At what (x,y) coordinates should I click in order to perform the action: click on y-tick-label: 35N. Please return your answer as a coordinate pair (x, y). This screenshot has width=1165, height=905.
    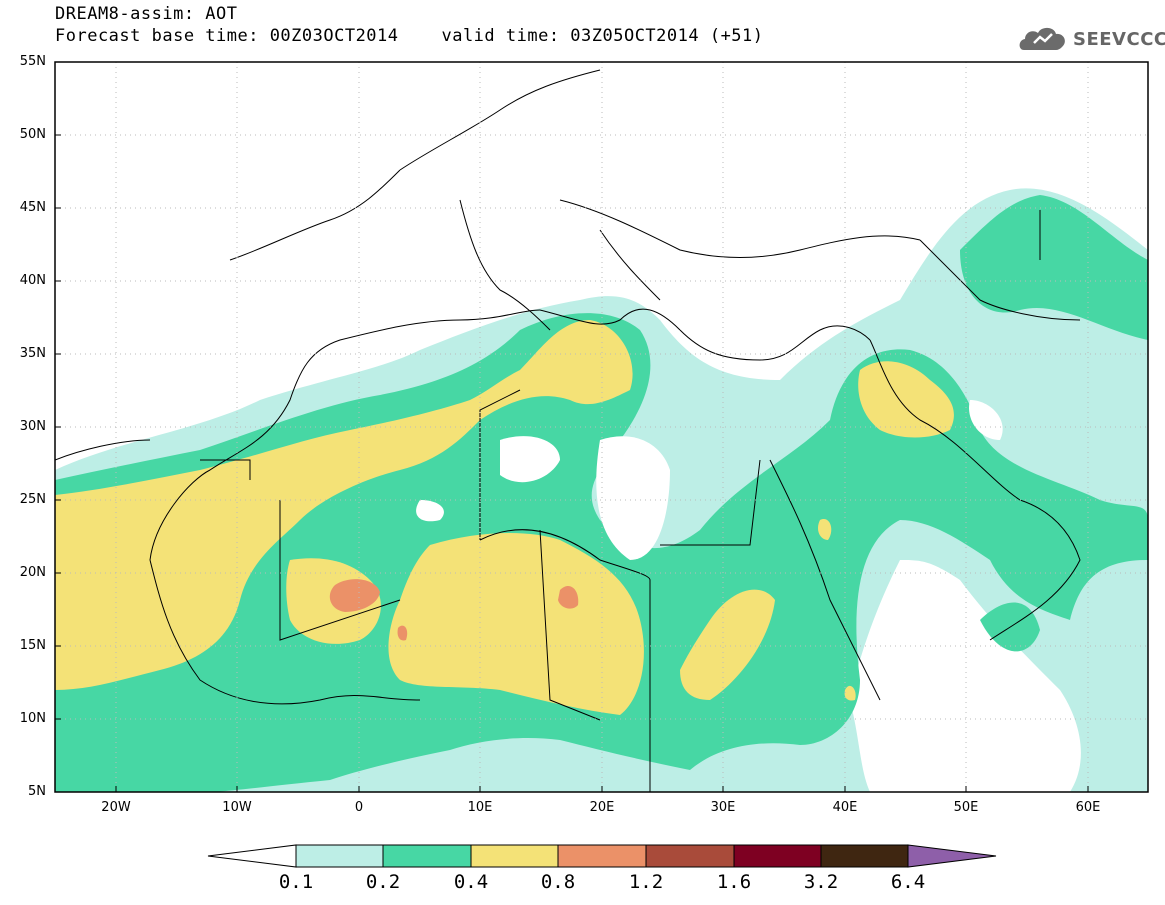
    Looking at the image, I should click on (32, 353).